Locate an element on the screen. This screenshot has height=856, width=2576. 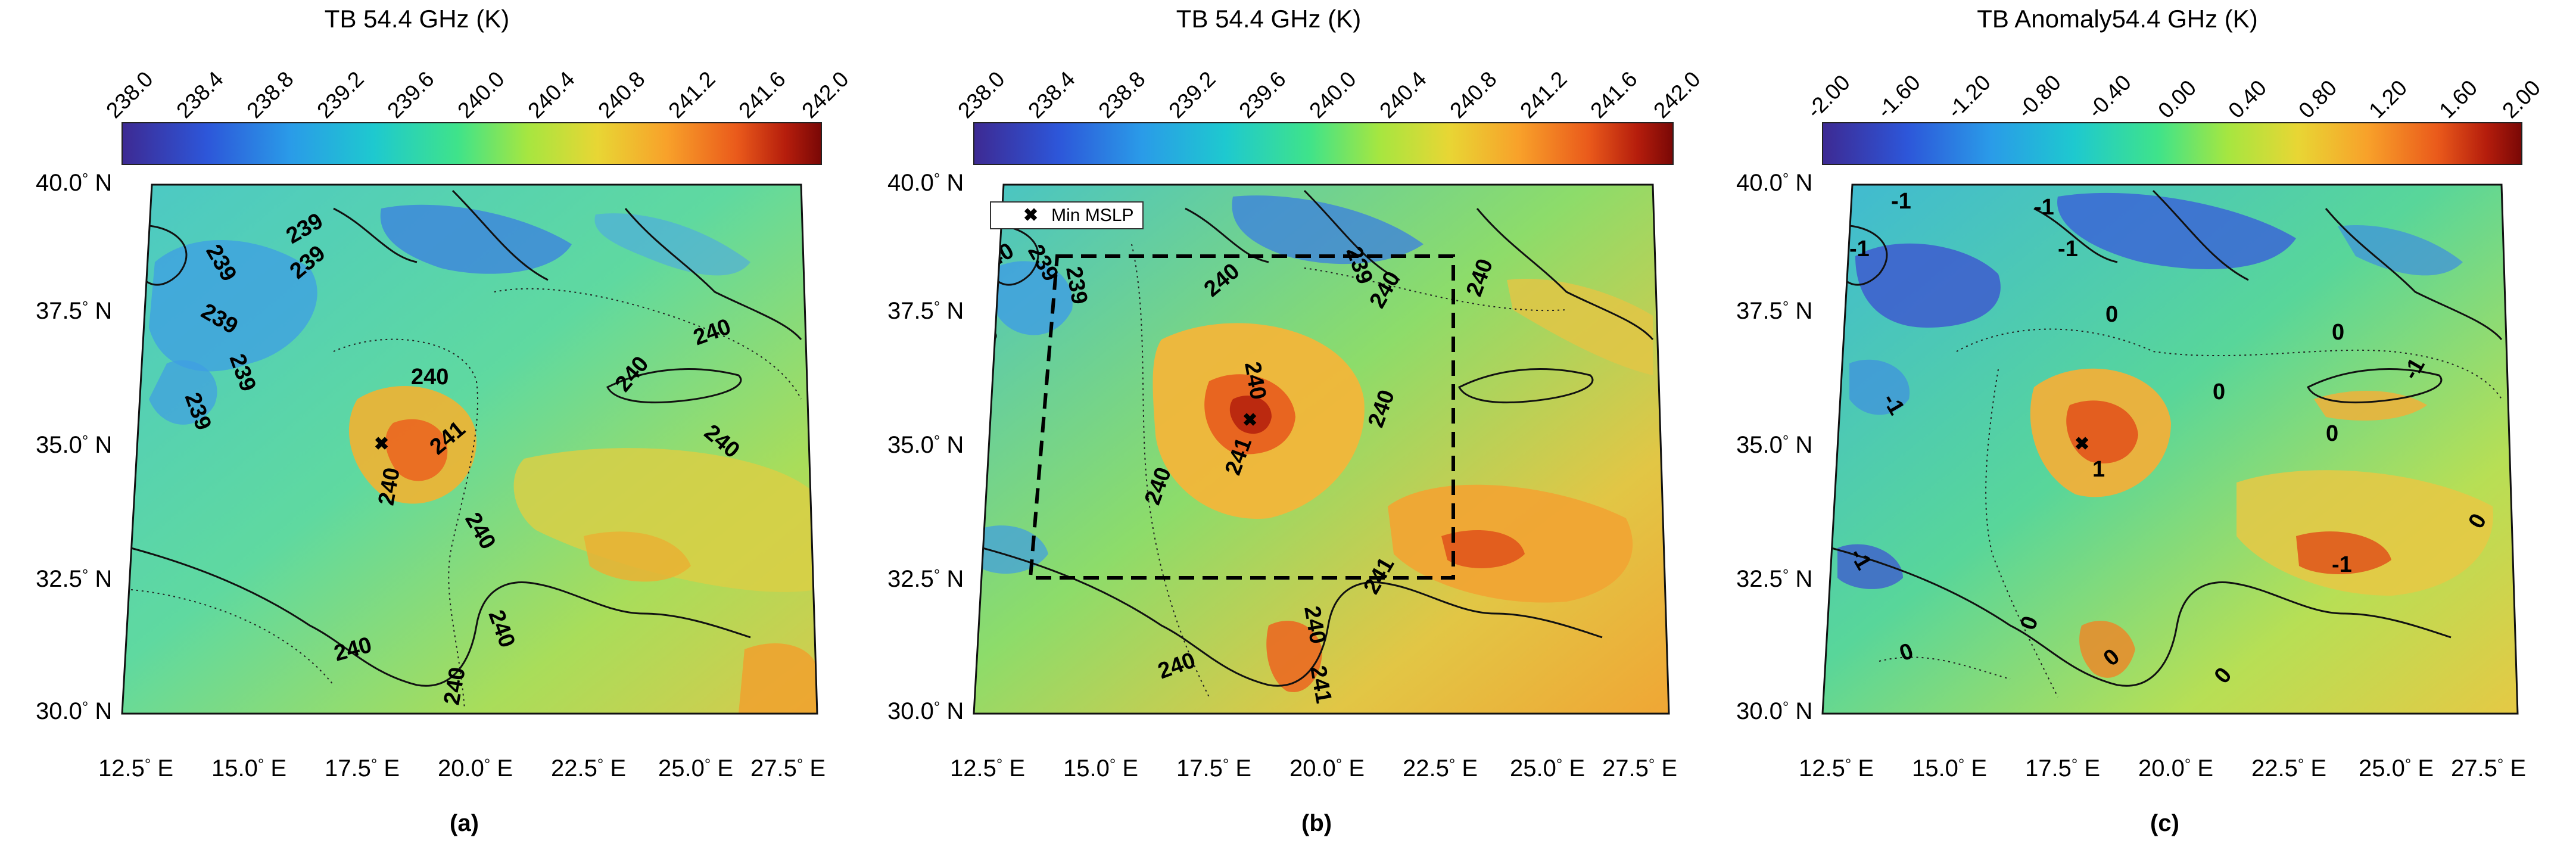
focus-region-box is located at coordinates (1241, 417).